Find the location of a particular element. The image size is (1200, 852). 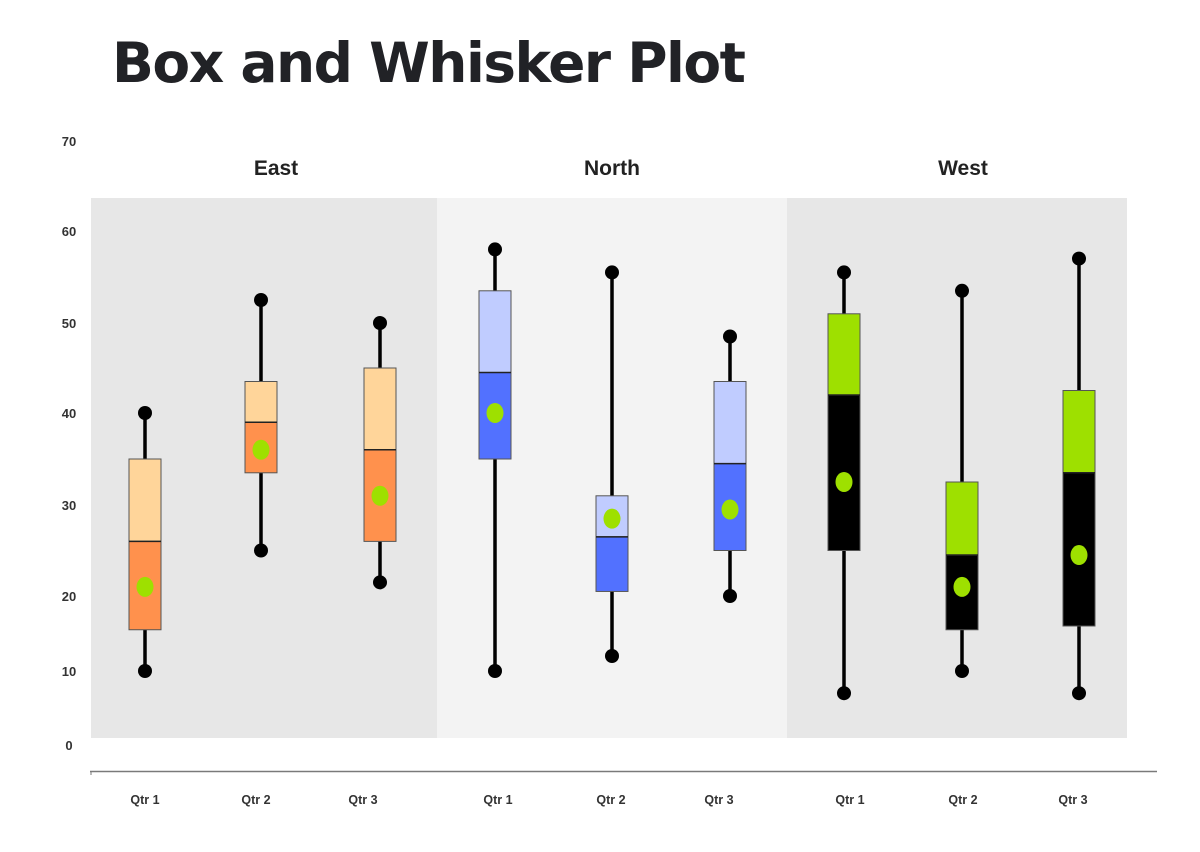

y-tick-label: 20 is located at coordinates (69, 596).